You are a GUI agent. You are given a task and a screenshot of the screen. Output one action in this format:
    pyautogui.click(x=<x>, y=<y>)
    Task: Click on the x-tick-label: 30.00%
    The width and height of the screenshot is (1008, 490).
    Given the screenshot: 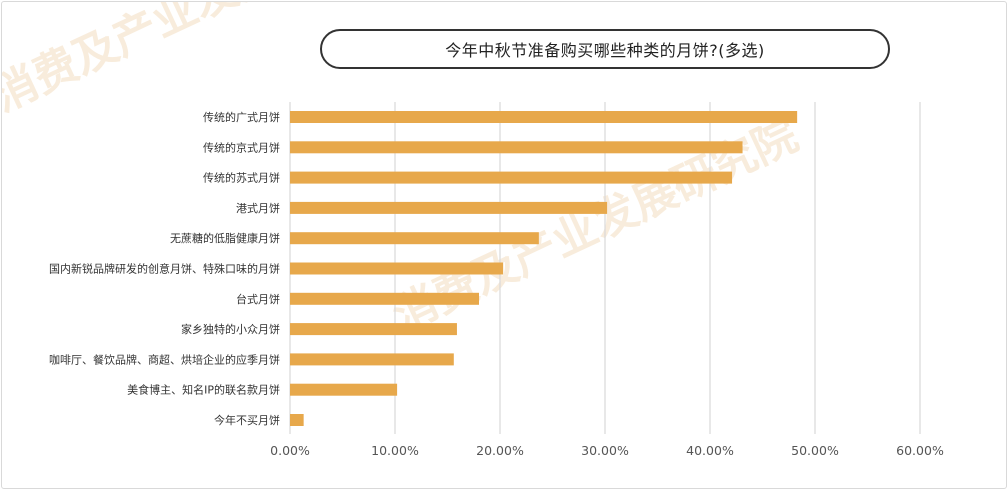 What is the action you would take?
    pyautogui.click(x=605, y=450)
    